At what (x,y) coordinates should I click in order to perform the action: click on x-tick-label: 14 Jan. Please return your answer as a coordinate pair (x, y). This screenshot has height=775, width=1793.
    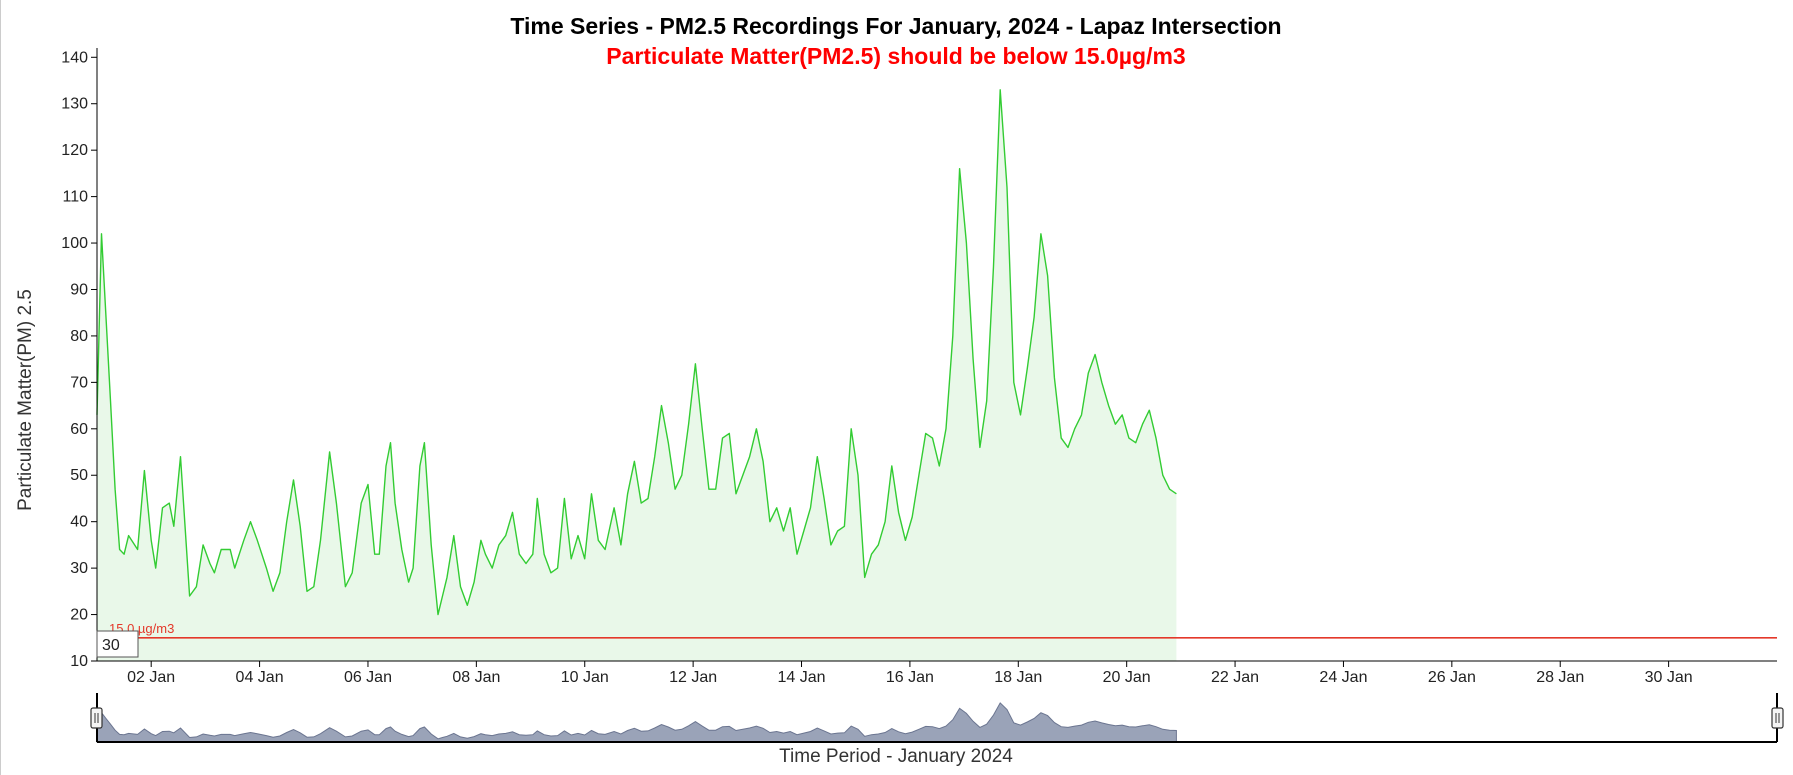
    Looking at the image, I should click on (801, 677).